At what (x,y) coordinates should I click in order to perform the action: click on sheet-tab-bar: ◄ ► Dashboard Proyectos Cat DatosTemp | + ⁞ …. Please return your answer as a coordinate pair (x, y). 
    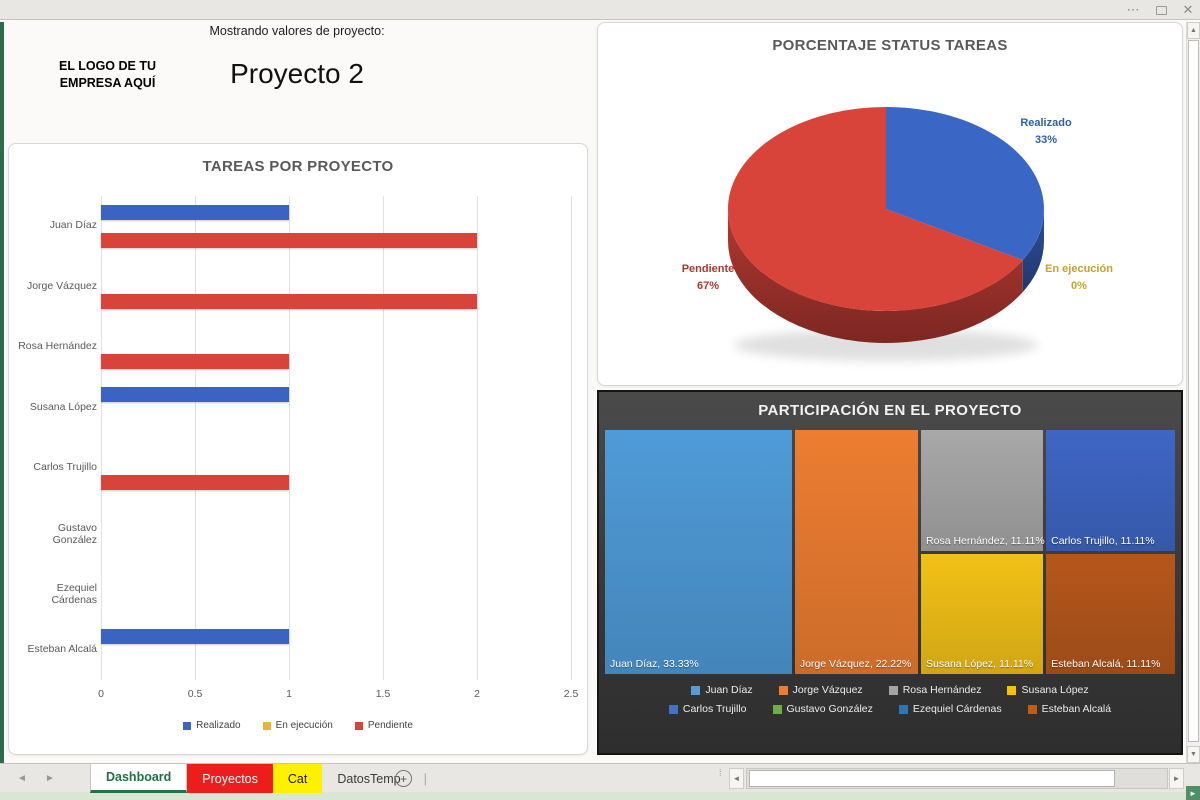
    Looking at the image, I should click on (600, 778).